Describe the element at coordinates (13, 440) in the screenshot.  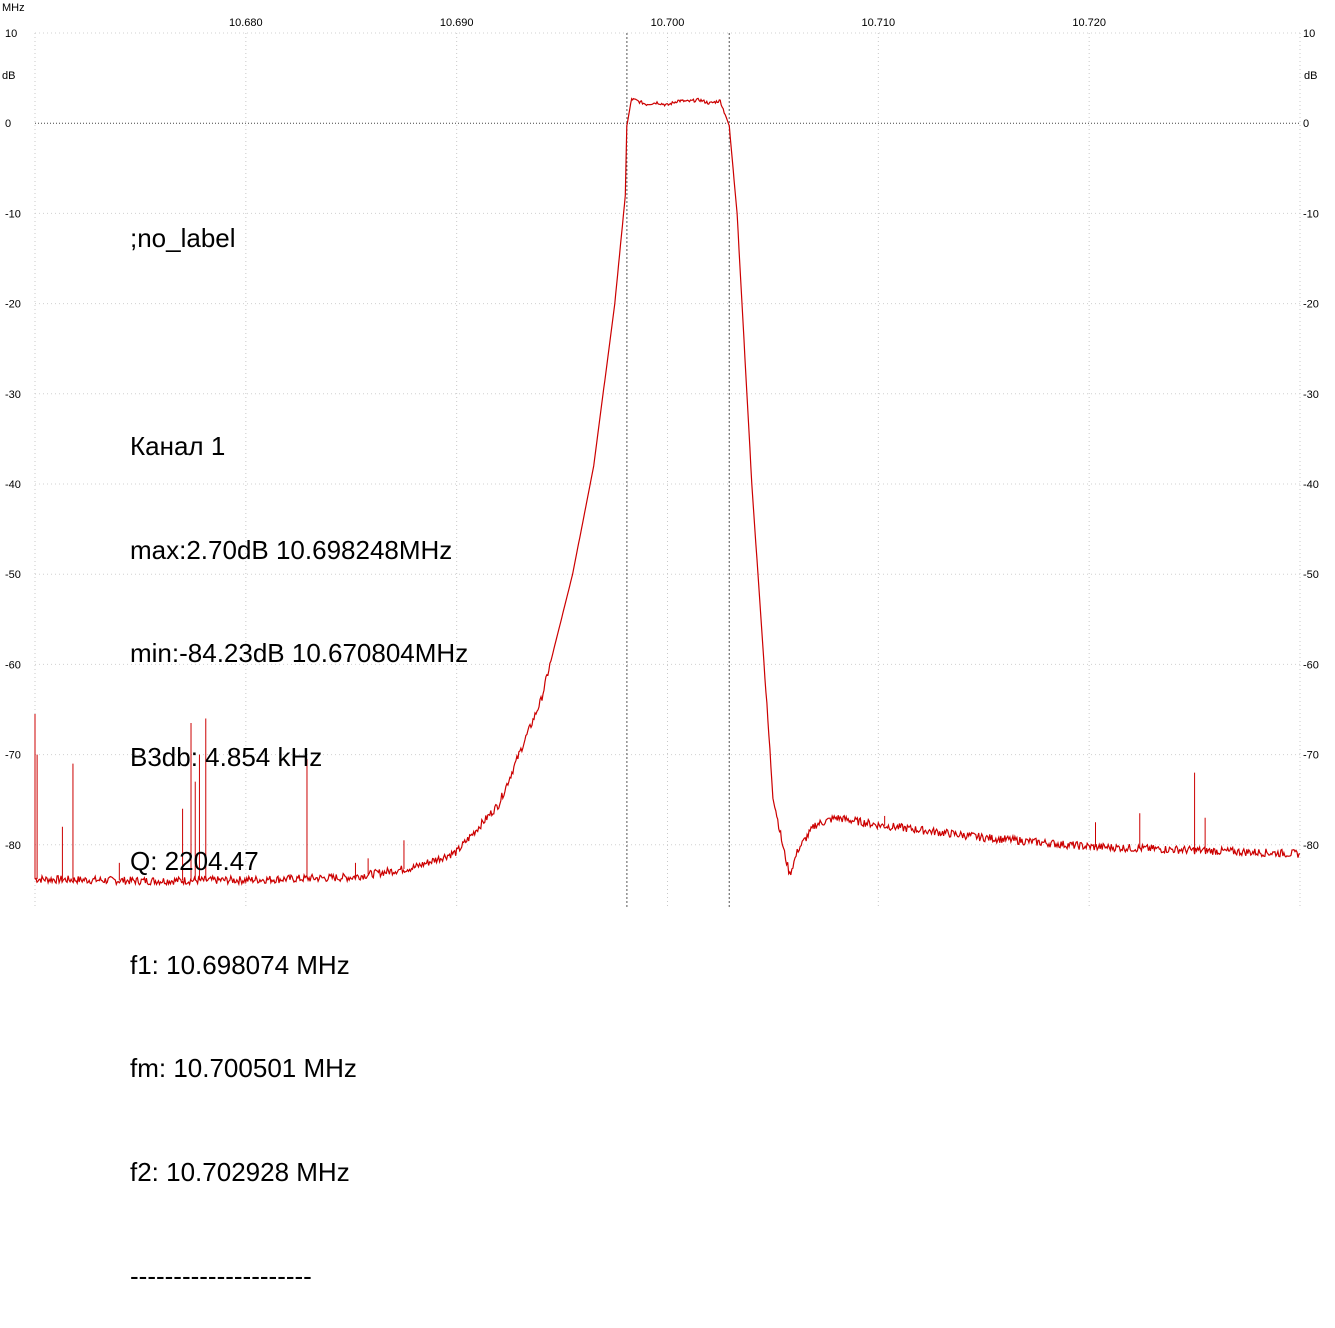
I see `y-tick-labels-left: 10 0 -10 -20 -30 -40 -50 -60 -70 -80` at that location.